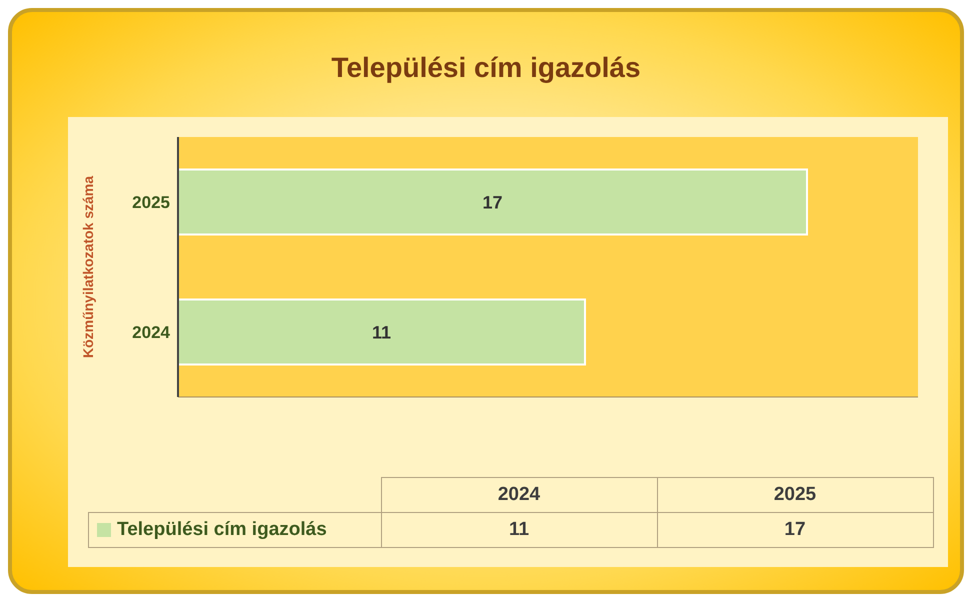 The image size is (976, 604). I want to click on y-axis-title: Közműnyilatkozatok száma, so click(88, 267).